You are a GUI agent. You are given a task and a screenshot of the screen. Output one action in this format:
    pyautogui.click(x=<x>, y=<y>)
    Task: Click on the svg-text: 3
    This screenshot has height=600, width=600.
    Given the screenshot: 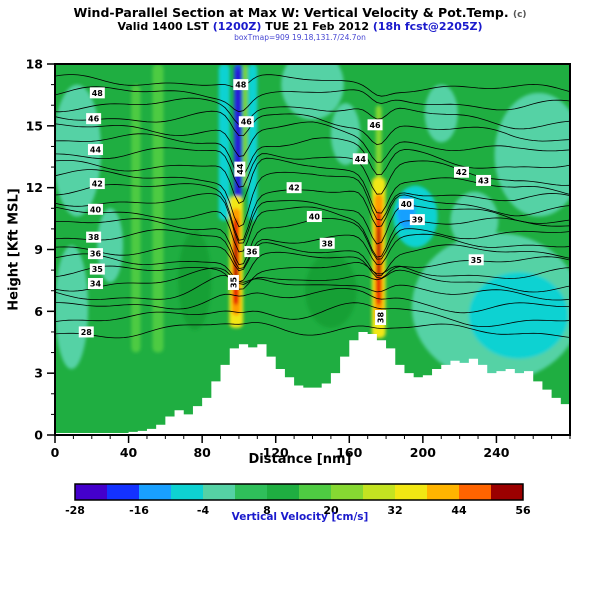 What is the action you would take?
    pyautogui.click(x=38, y=373)
    